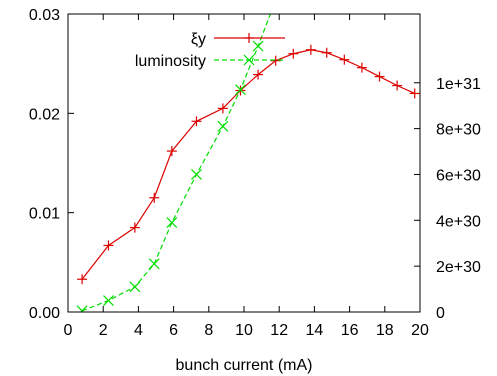 The image size is (497, 376). What do you see at coordinates (458, 175) in the screenshot?
I see `y-right-tick-label: 6e+30` at bounding box center [458, 175].